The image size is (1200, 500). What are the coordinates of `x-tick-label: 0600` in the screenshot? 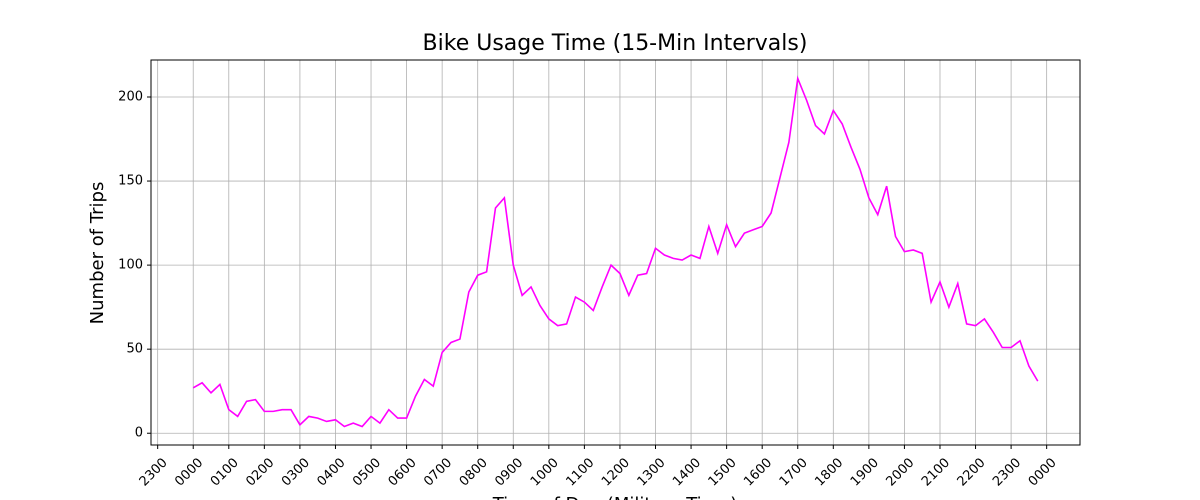 It's located at (403, 472).